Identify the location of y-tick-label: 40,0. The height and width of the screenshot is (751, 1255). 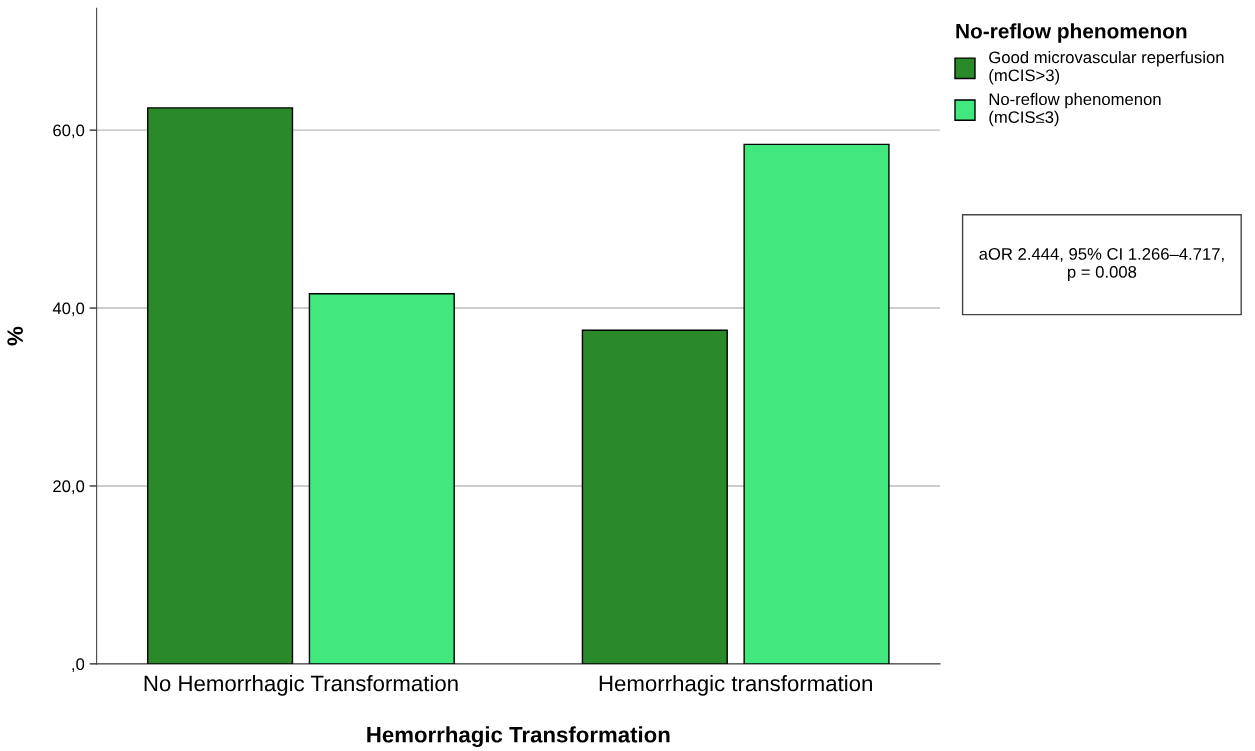
(68, 309).